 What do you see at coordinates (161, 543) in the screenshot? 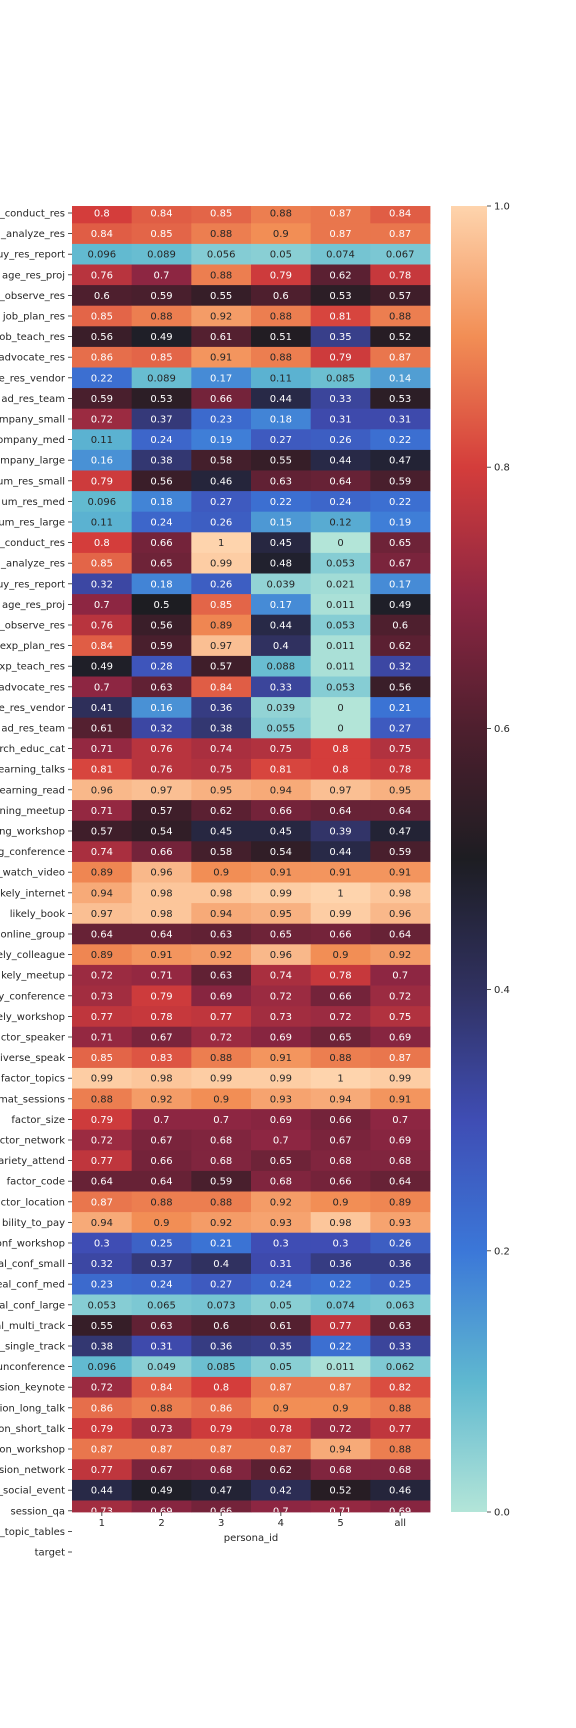
I see `cell-value-label: 0.66` at bounding box center [161, 543].